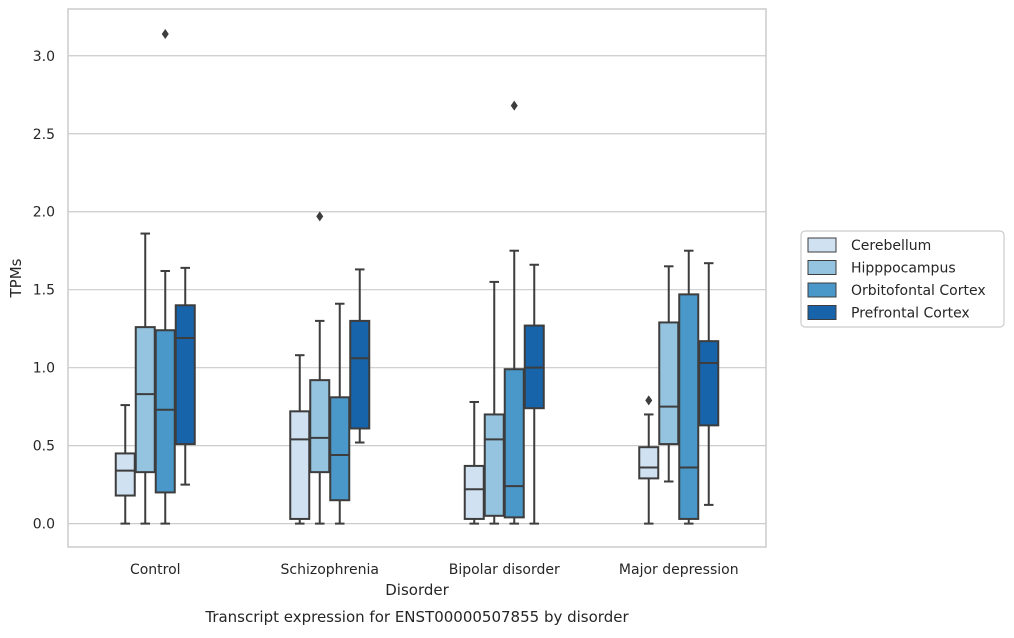 This screenshot has height=638, width=1014. Describe the element at coordinates (44, 135) in the screenshot. I see `y-tick-label: 2.5` at that location.